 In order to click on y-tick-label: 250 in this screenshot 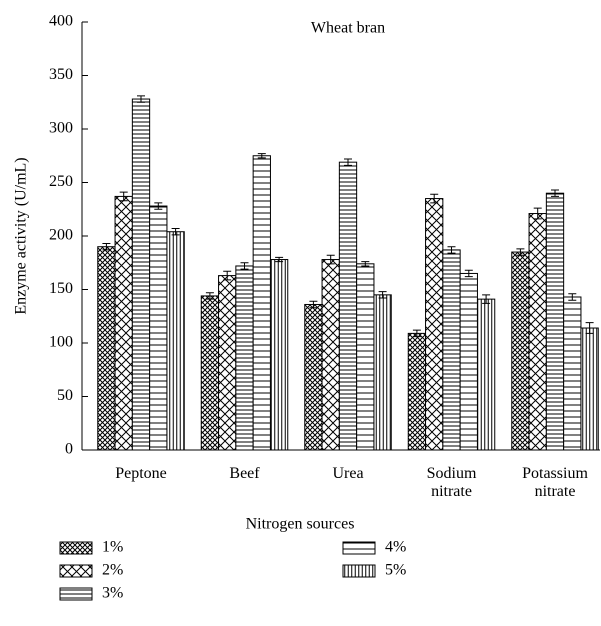, I will do `click(61, 181)`.